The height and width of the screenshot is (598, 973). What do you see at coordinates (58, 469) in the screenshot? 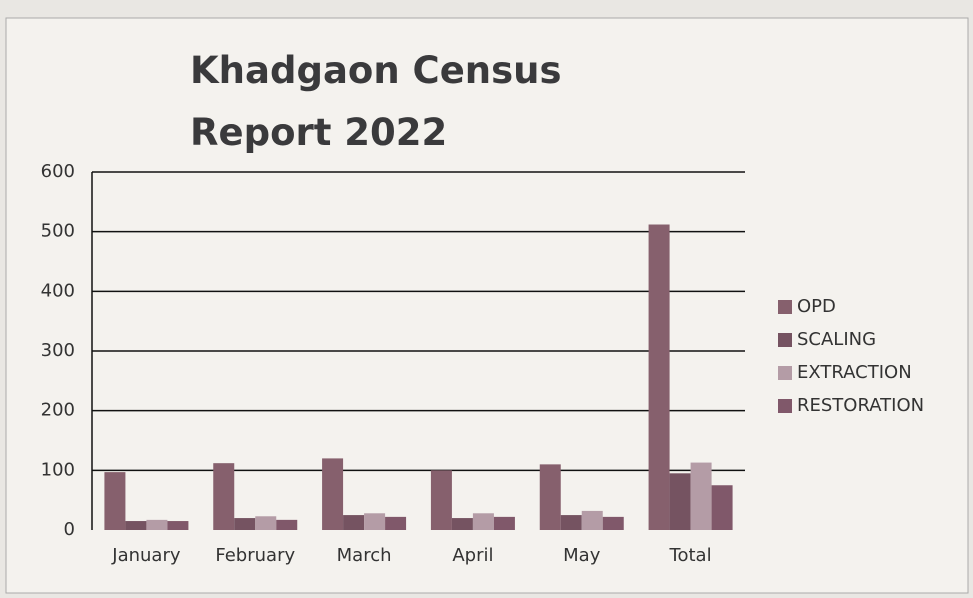
I see `y-tick-label: 100` at bounding box center [58, 469].